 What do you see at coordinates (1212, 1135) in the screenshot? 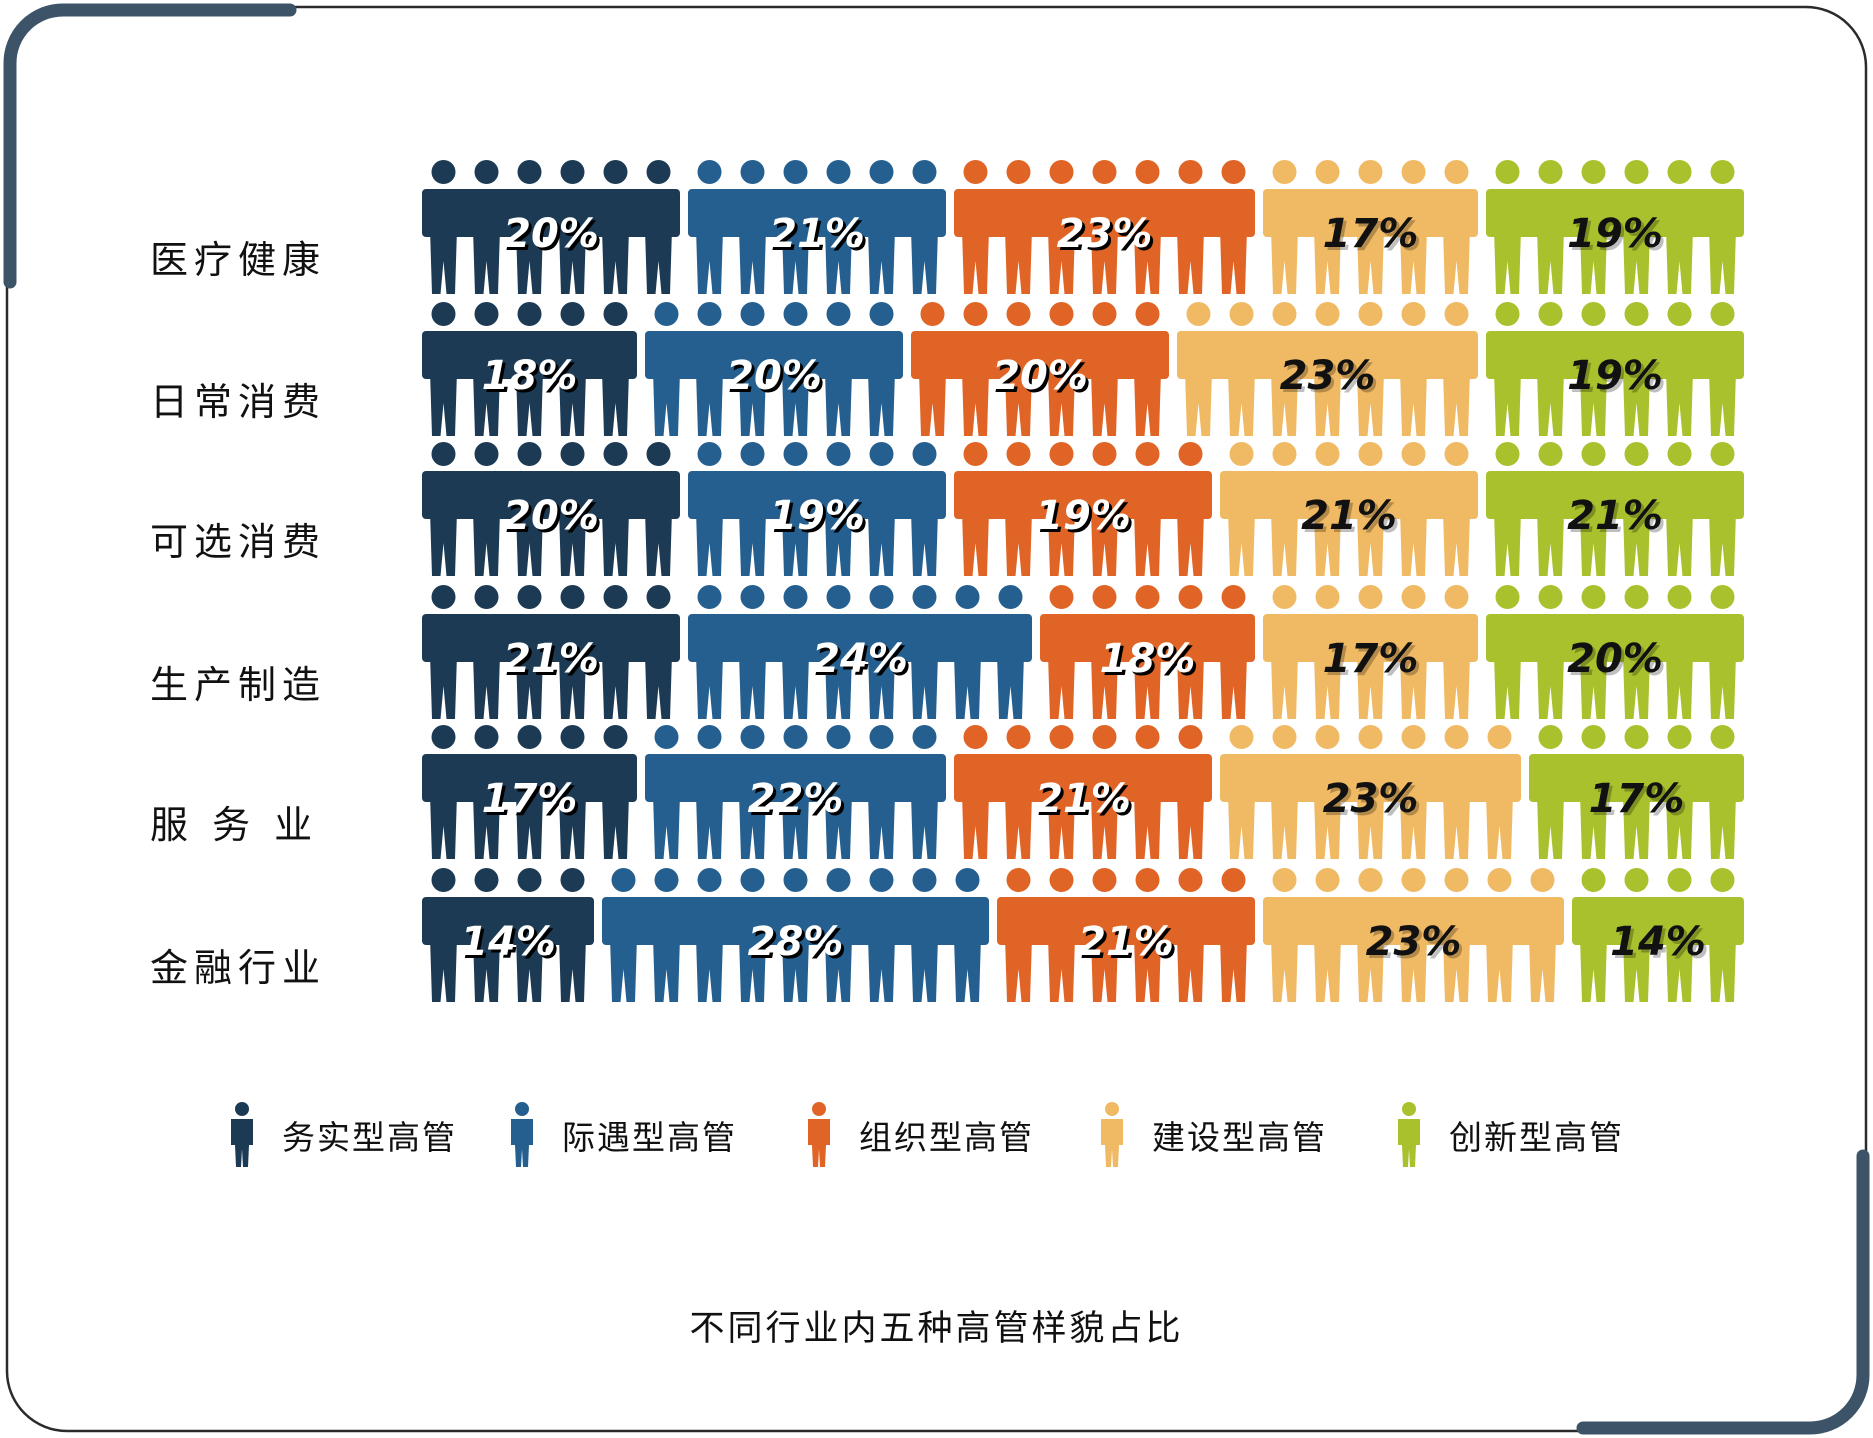
I see `legend-item: 建设型高管` at bounding box center [1212, 1135].